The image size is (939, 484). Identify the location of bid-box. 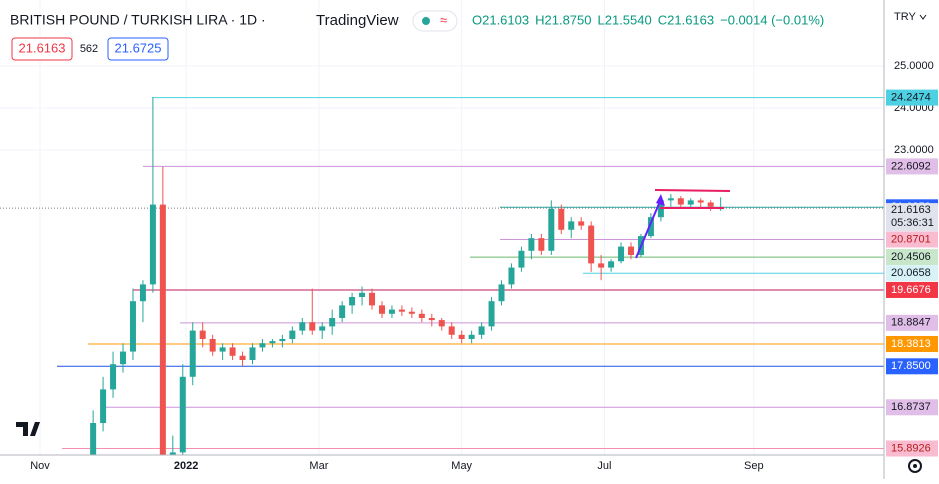
(42, 49).